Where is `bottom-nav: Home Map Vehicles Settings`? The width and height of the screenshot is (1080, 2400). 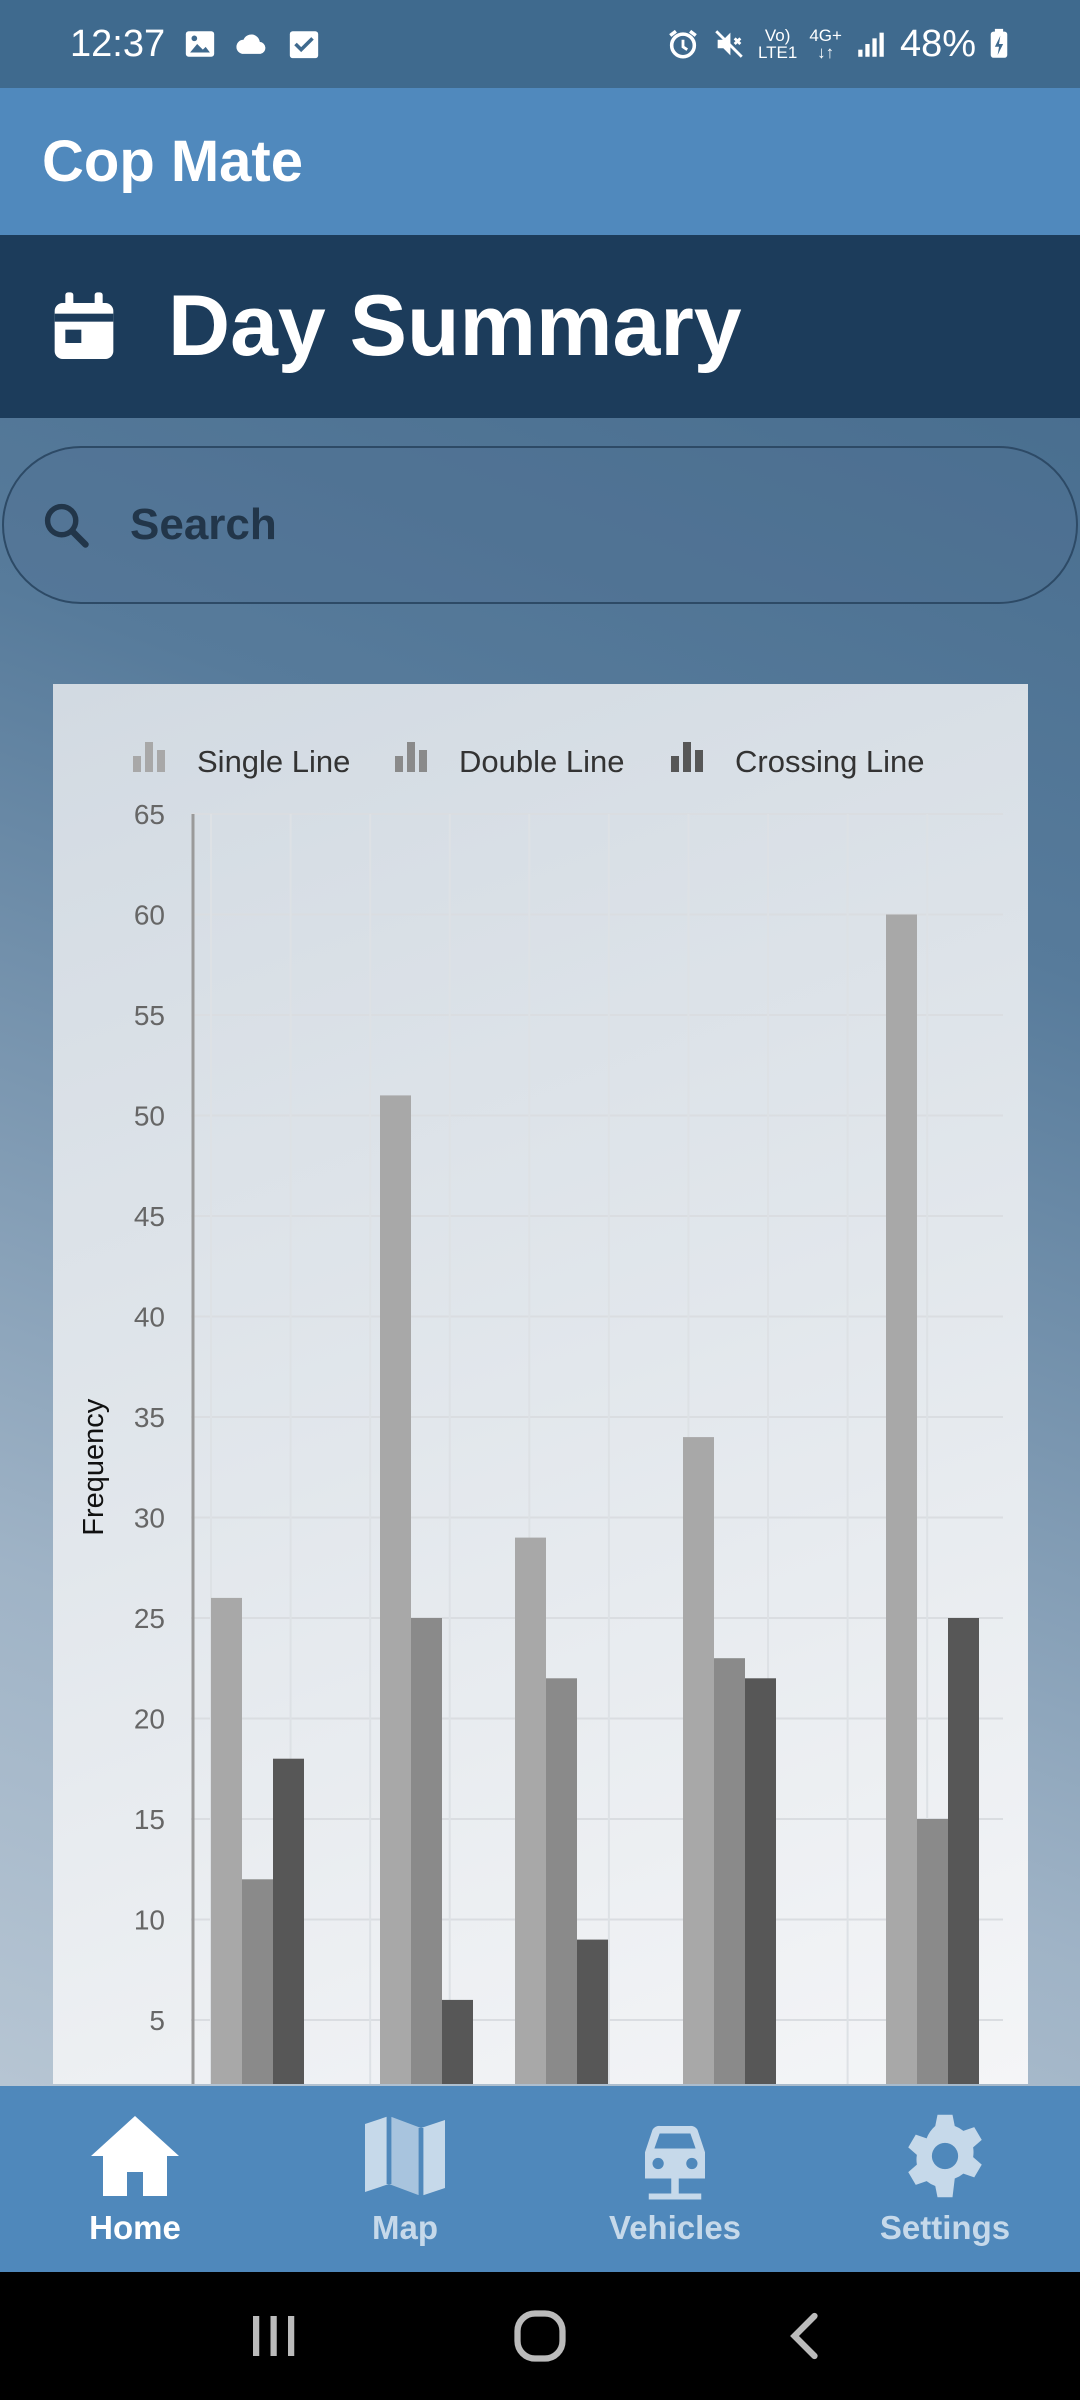 bottom-nav: Home Map Vehicles Settings is located at coordinates (540, 2179).